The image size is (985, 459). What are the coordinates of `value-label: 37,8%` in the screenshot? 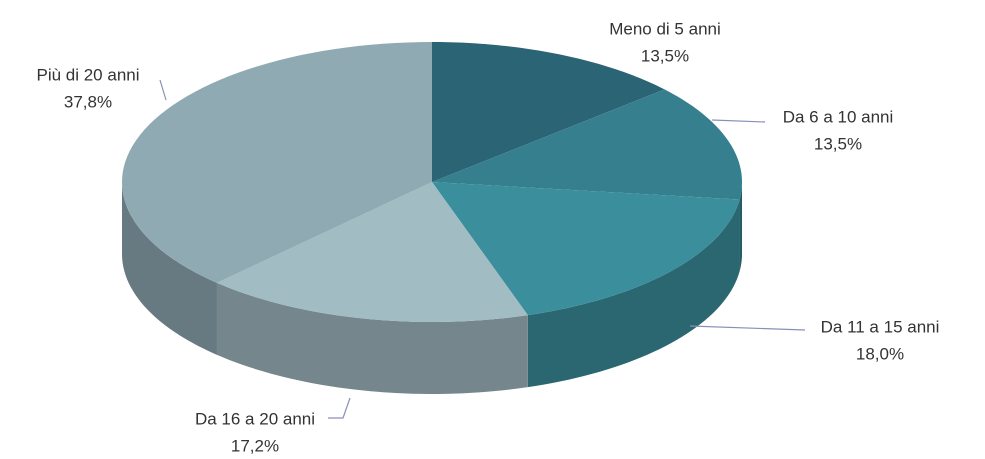 It's located at (88, 101).